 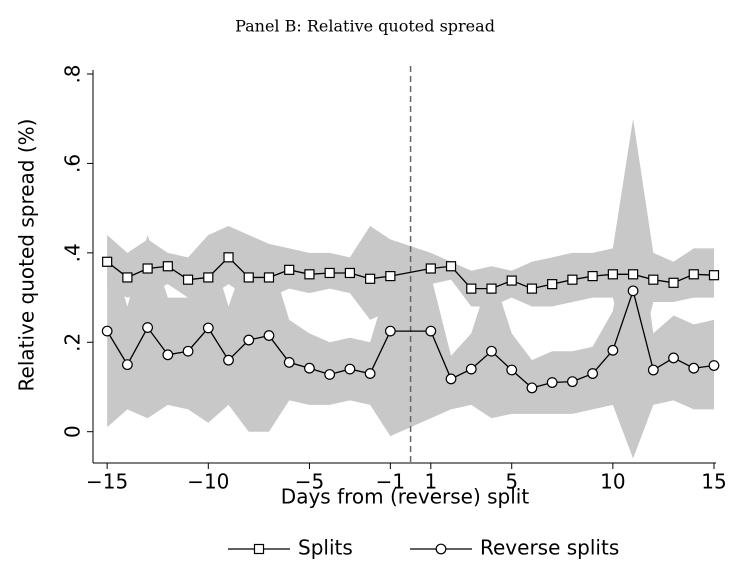 What do you see at coordinates (208, 482) in the screenshot?
I see `x-tick-label: −10` at bounding box center [208, 482].